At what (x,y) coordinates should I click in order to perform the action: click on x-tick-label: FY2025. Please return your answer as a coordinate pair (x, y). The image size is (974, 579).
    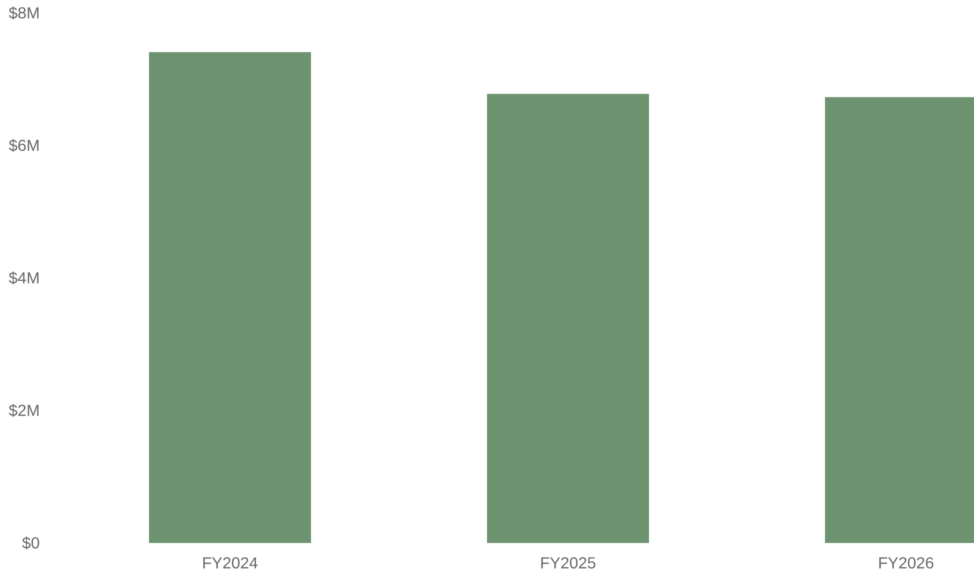
    Looking at the image, I should click on (568, 563).